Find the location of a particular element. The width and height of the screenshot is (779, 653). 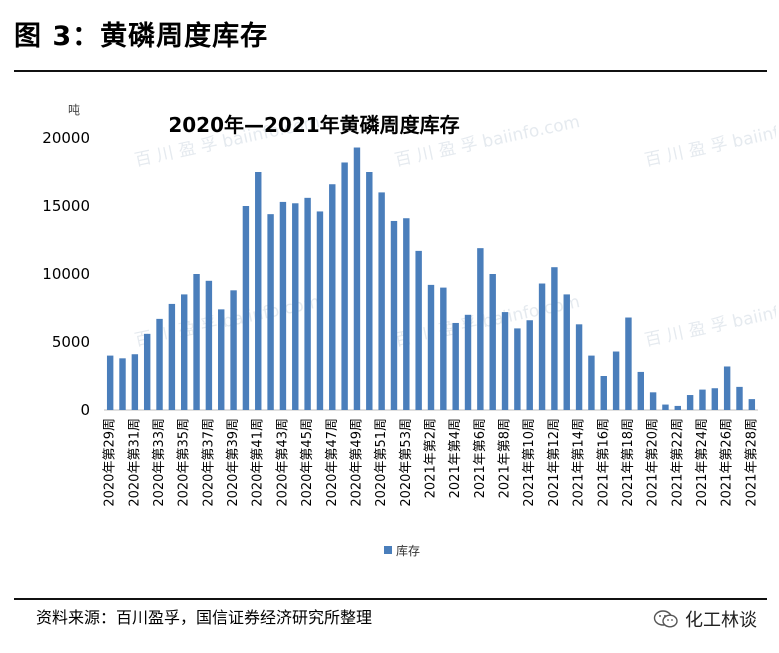

brand: 化工林谈 is located at coordinates (705, 619).